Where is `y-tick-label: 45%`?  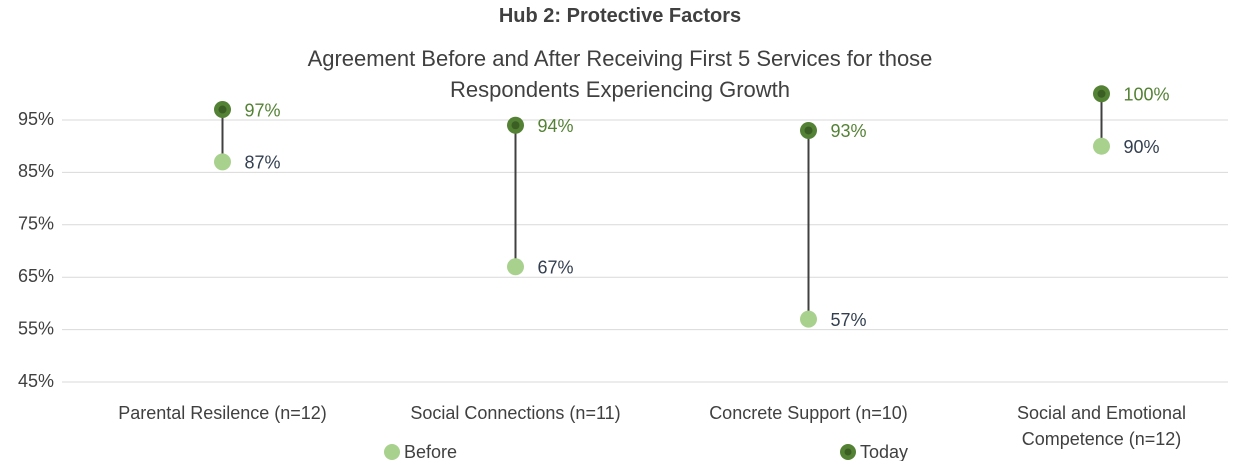 y-tick-label: 45% is located at coordinates (36, 381).